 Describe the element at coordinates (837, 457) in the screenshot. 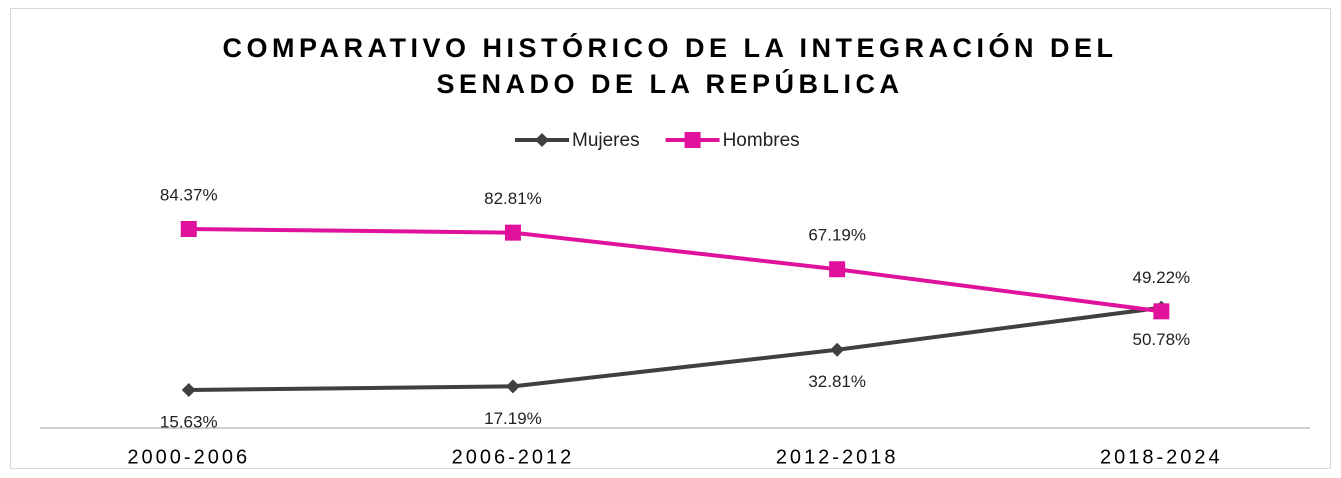

I see `x-tick-label: 2012-2018` at that location.